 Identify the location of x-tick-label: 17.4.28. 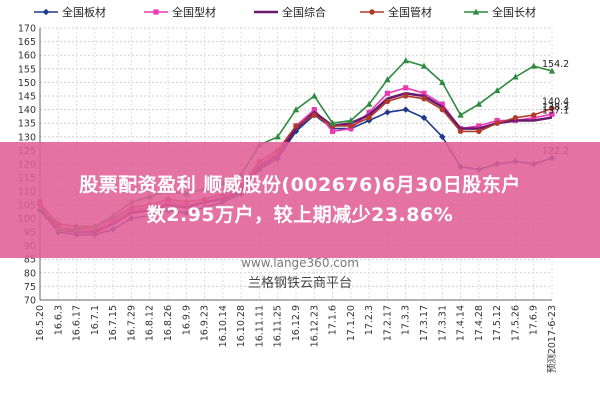
(479, 323).